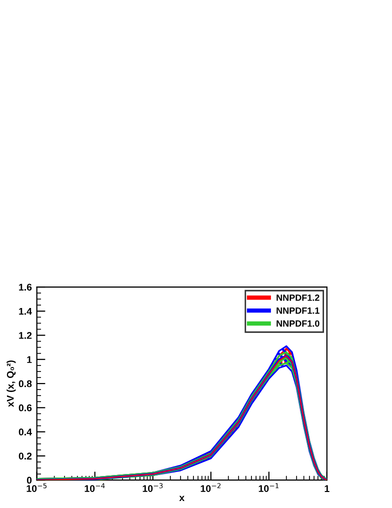 The image size is (392, 508). I want to click on x-tick-label: 10$^{−4}$, so click(94, 487).